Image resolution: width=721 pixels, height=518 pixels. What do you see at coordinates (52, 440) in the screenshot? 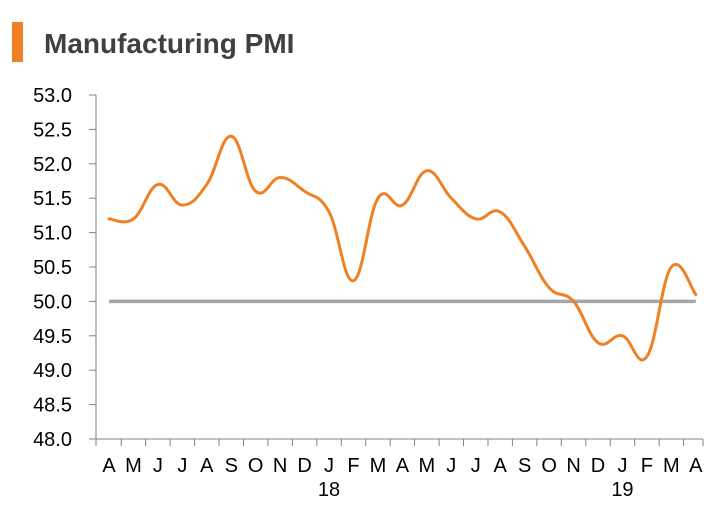
I see `y-tick-label: 48.0` at bounding box center [52, 440].